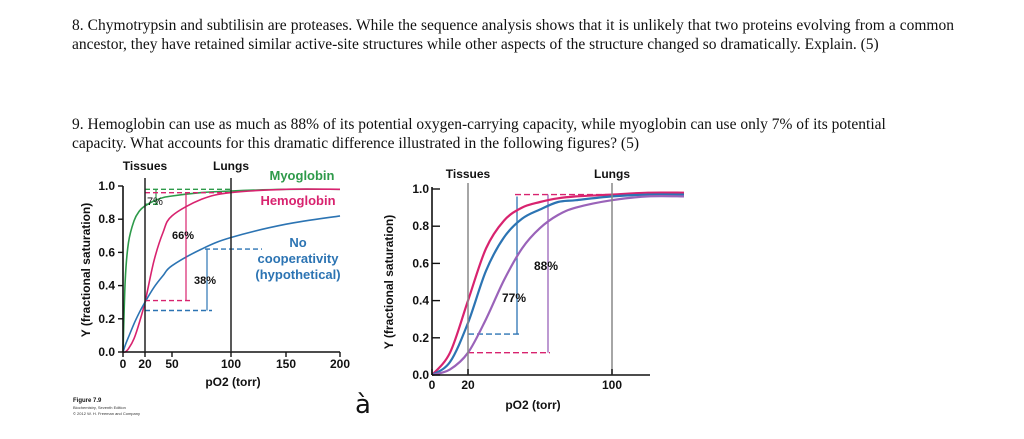 Image resolution: width=1024 pixels, height=439 pixels. I want to click on right-ticks: 1.0 0.8 0.6 0.4 0.2 0.00 20 100, so click(517, 287).